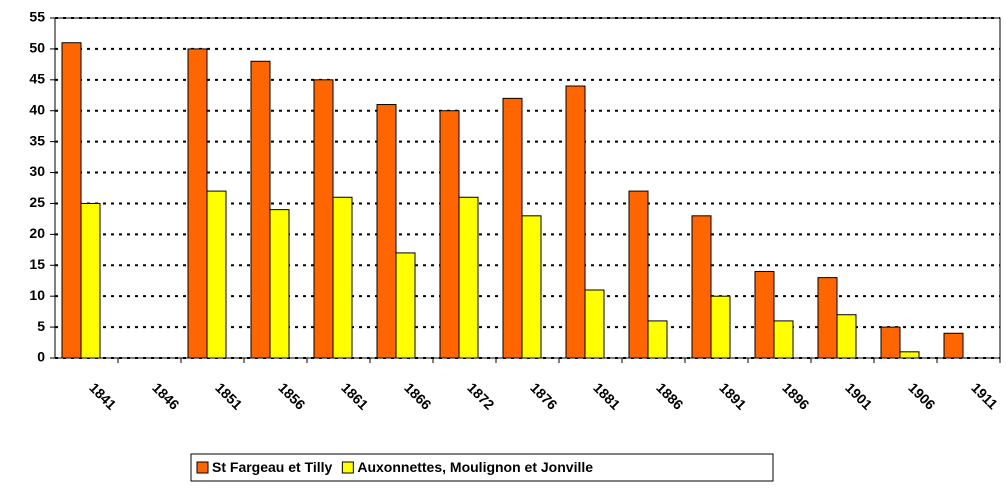 The width and height of the screenshot is (1006, 490). Describe the element at coordinates (669, 395) in the screenshot. I see `x-tick-label: 1886` at that location.